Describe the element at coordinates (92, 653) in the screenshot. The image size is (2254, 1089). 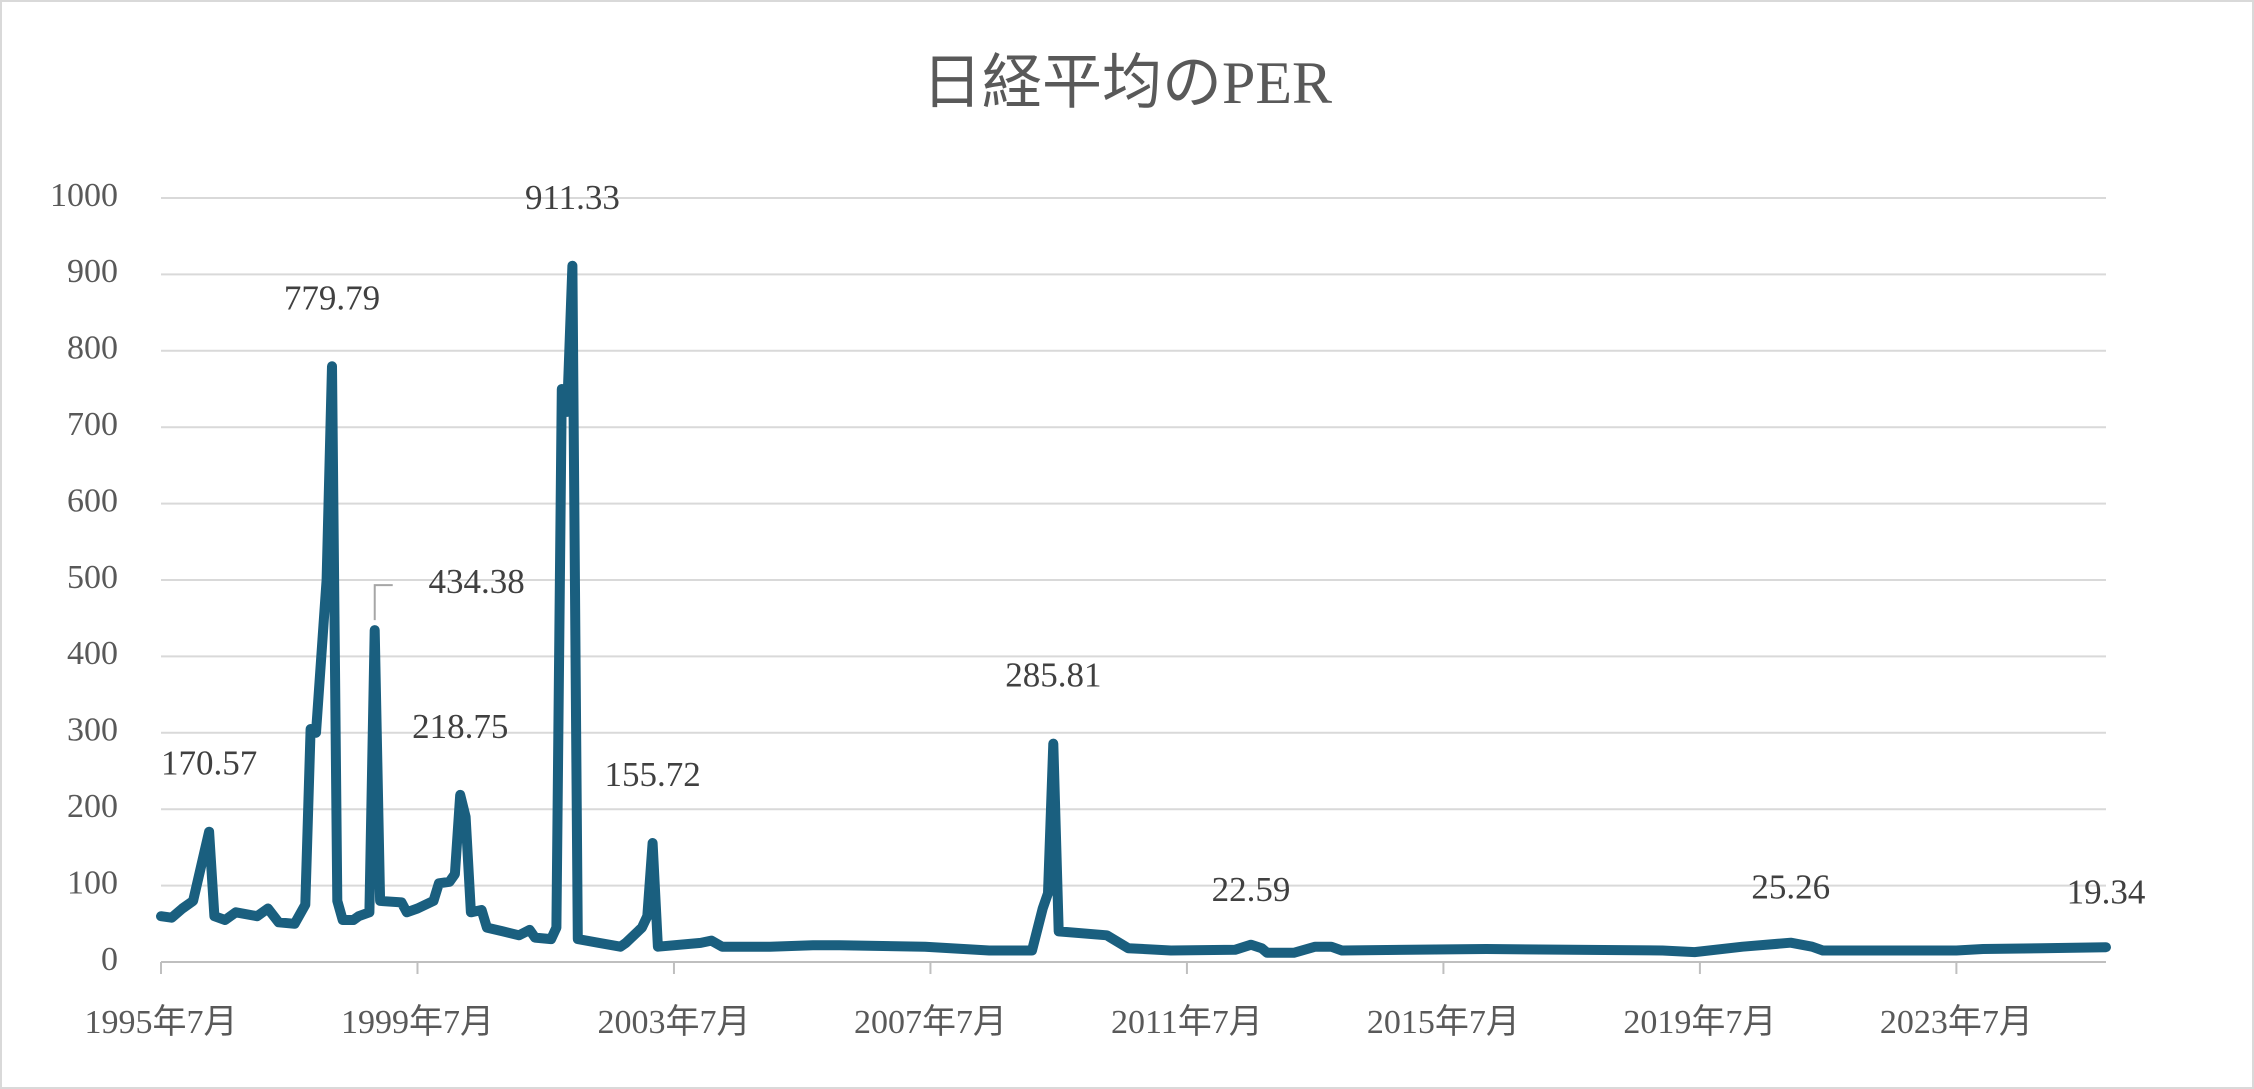
I see `y-tick-label: 400` at that location.